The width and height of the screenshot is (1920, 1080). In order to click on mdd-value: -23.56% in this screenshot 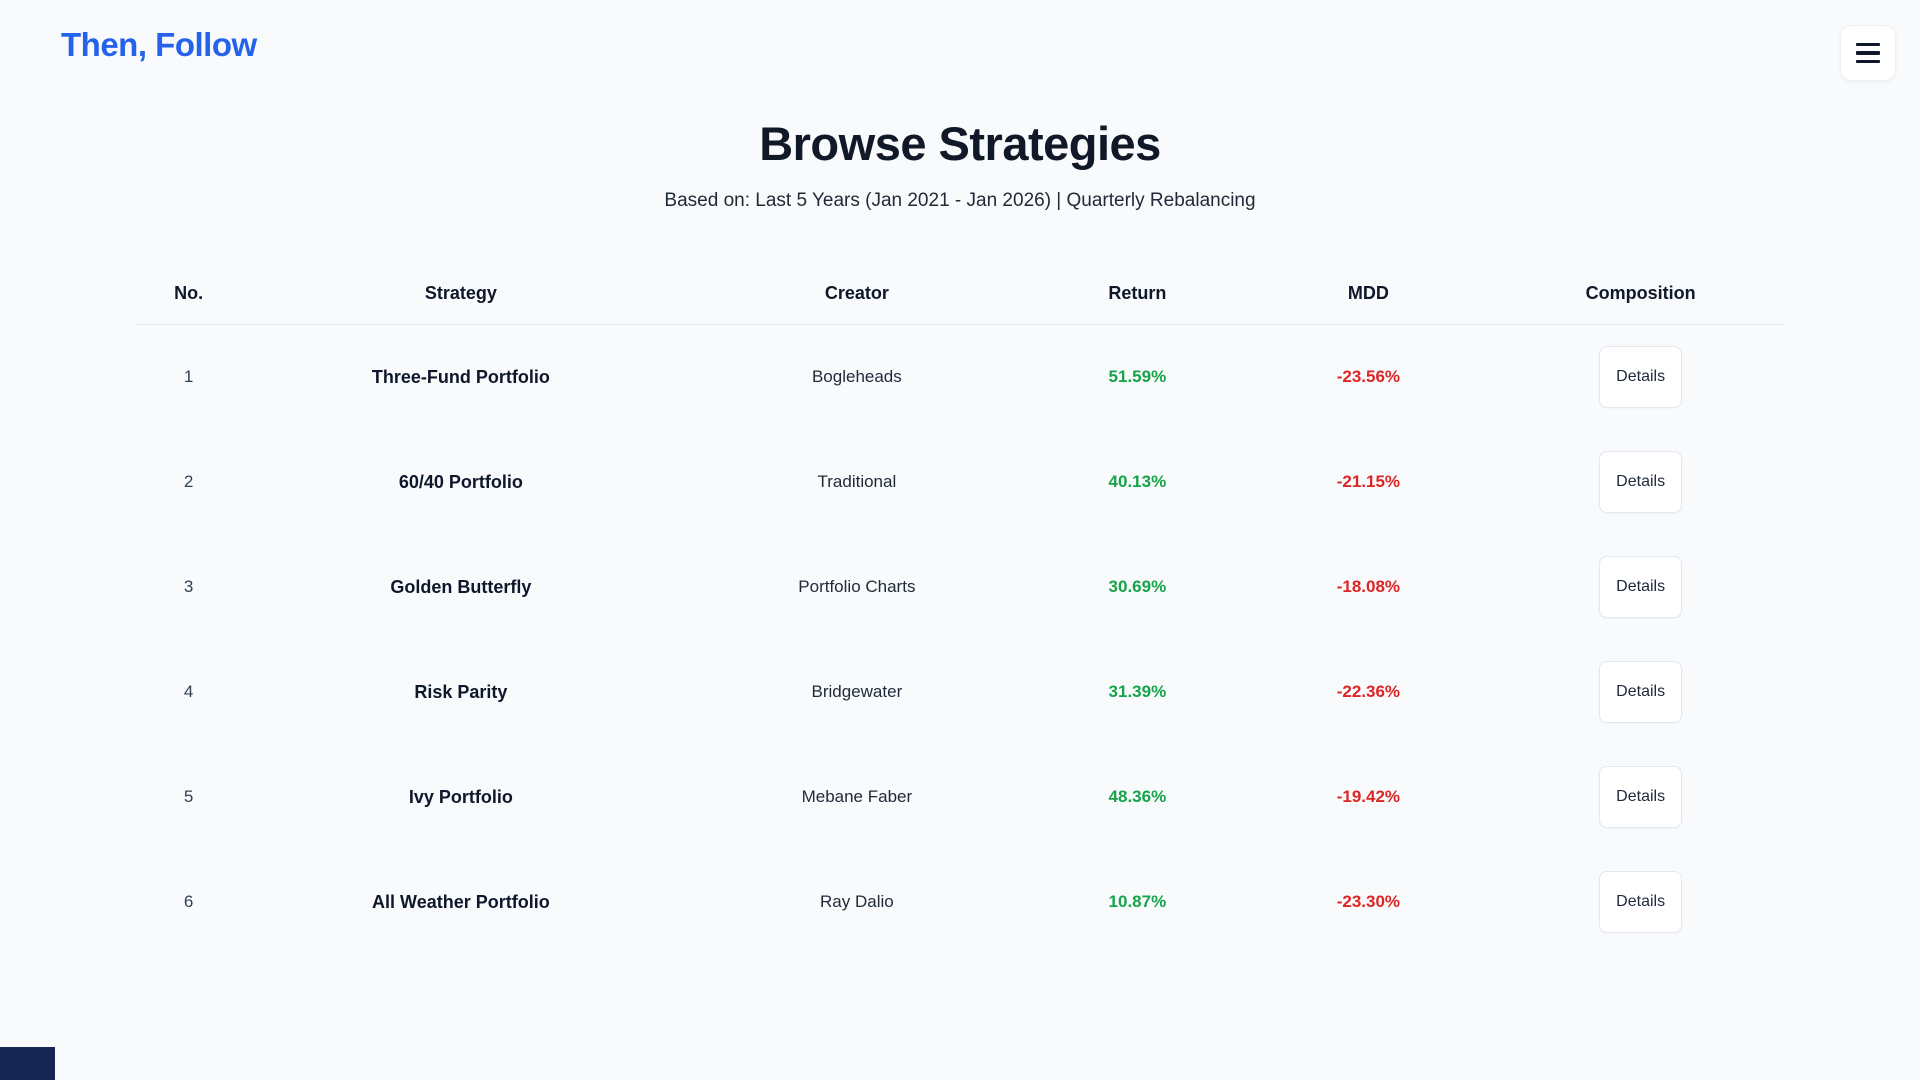, I will do `click(1368, 377)`.